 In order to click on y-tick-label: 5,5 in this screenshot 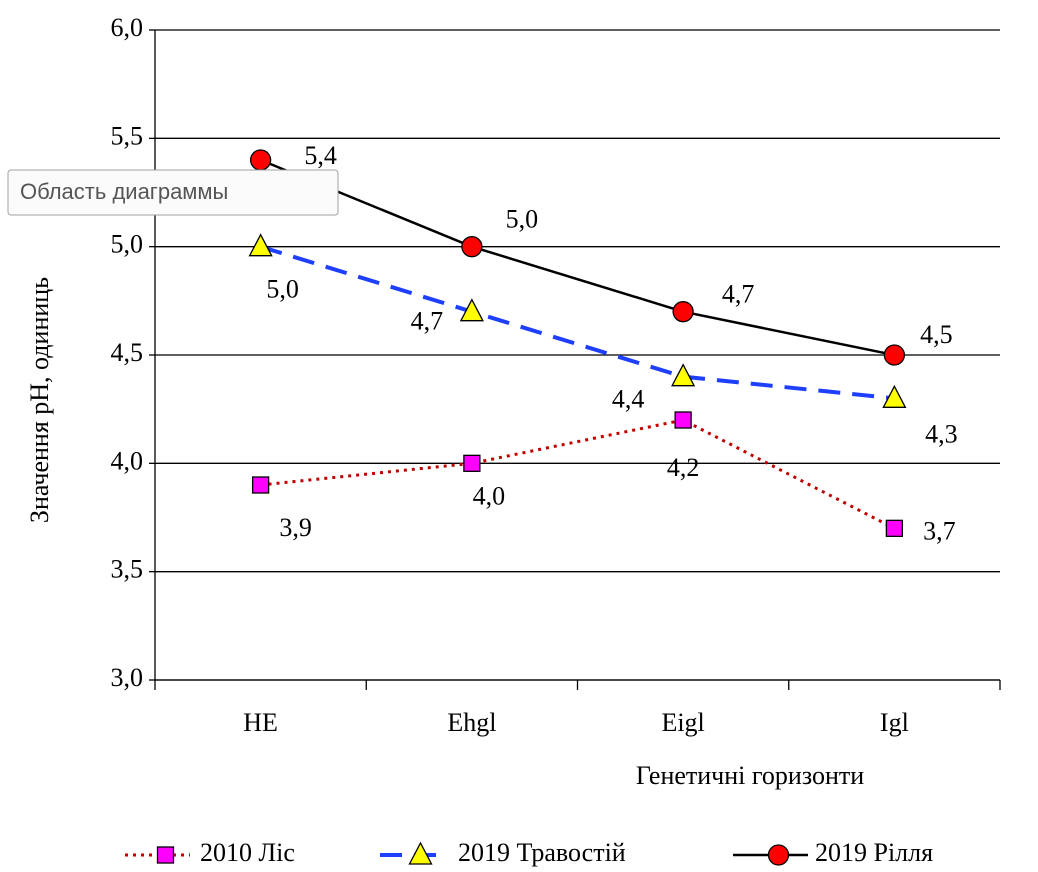, I will do `click(127, 135)`.